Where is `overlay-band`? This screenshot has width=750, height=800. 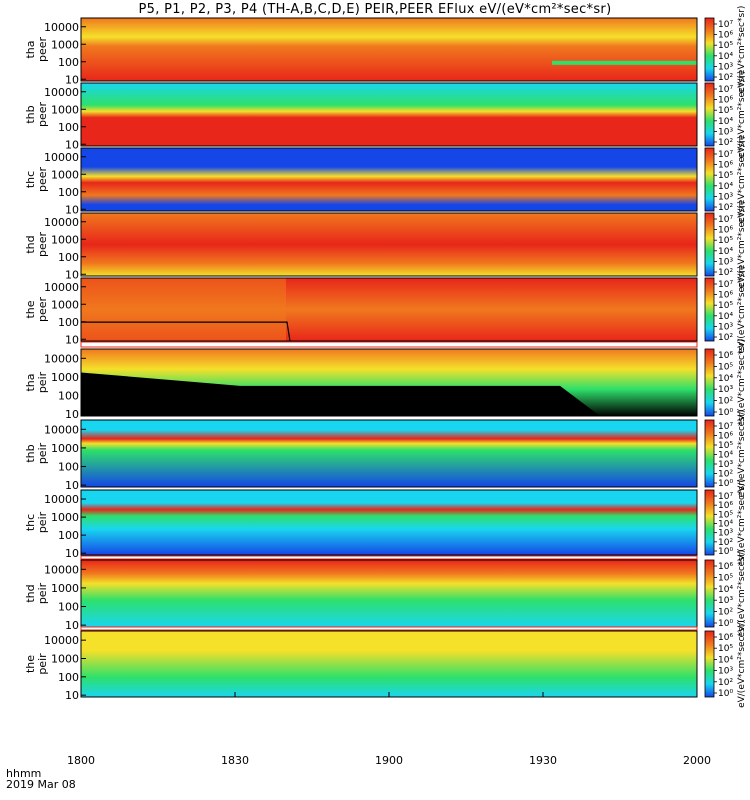
overlay-band is located at coordinates (183, 309).